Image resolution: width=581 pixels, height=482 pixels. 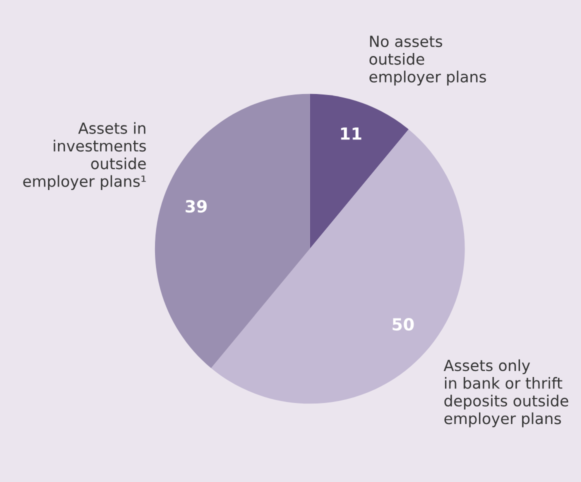 I want to click on slice-label: Assets only in bank or thrift deposits outside employer plans, so click(x=506, y=393).